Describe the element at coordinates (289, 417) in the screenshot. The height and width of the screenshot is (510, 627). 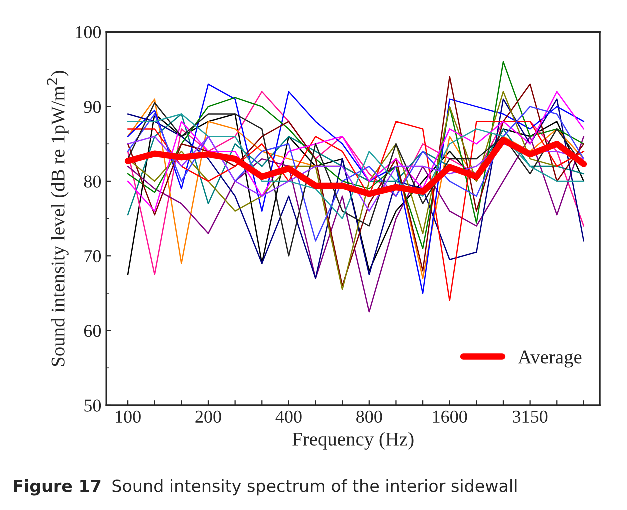
I see `x-tick-label: 400` at that location.